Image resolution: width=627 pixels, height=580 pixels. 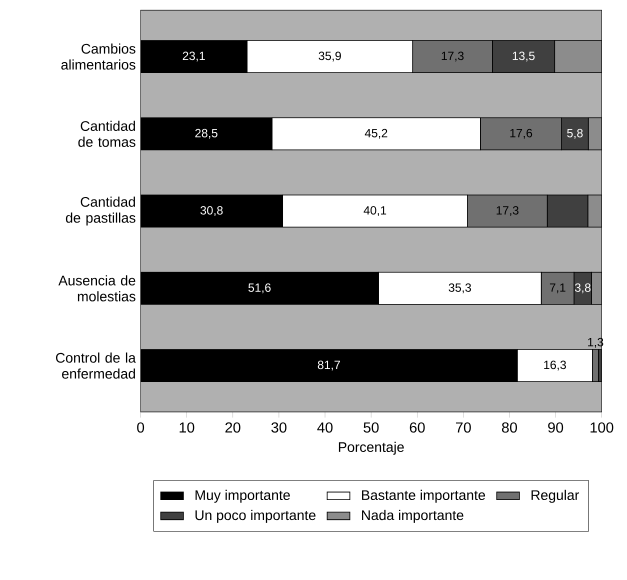 What do you see at coordinates (107, 133) in the screenshot?
I see `y-tick-label: Cantidad de tomas` at bounding box center [107, 133].